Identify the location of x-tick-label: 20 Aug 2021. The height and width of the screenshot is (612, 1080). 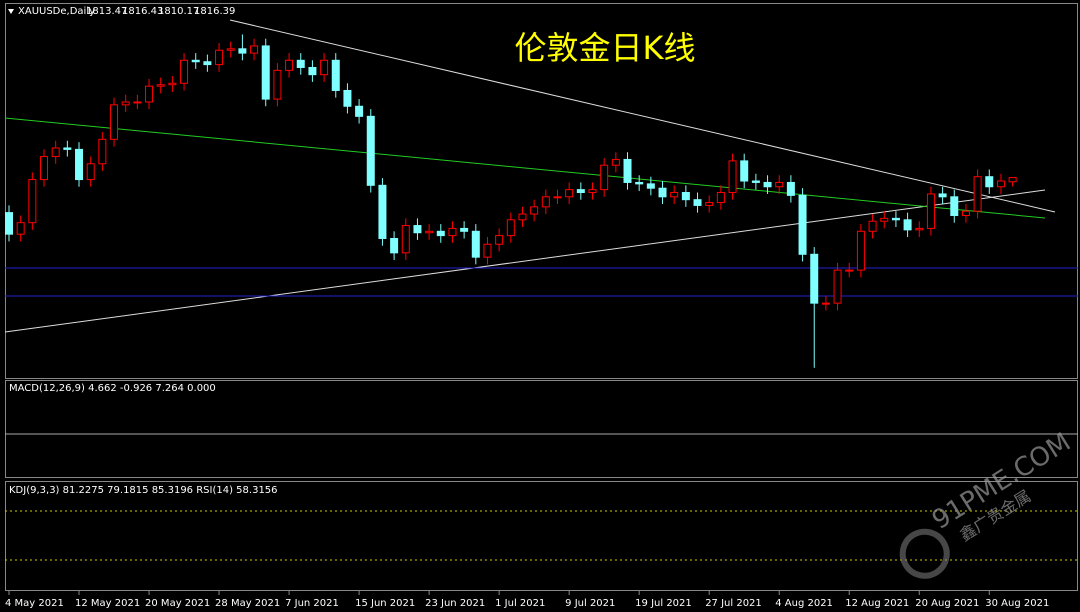
(947, 603).